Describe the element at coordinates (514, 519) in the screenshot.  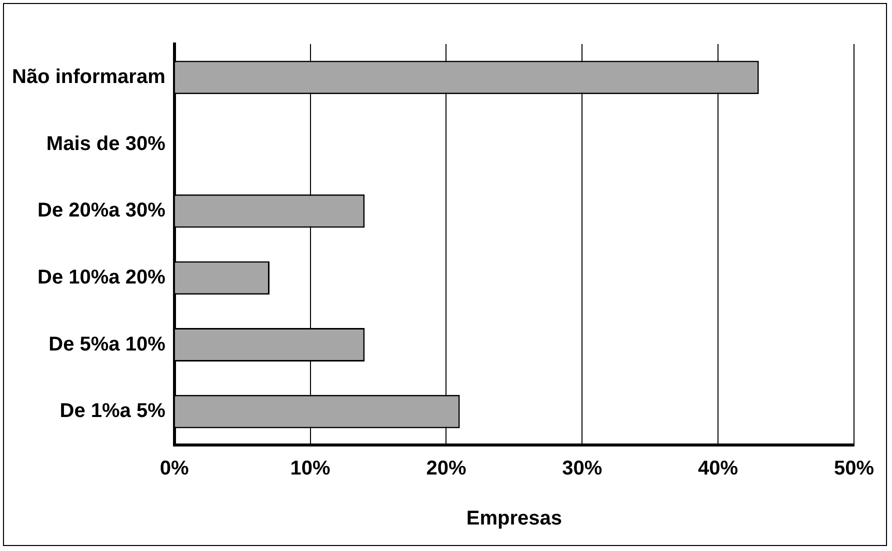
I see `x-axis-title: Empresas` at that location.